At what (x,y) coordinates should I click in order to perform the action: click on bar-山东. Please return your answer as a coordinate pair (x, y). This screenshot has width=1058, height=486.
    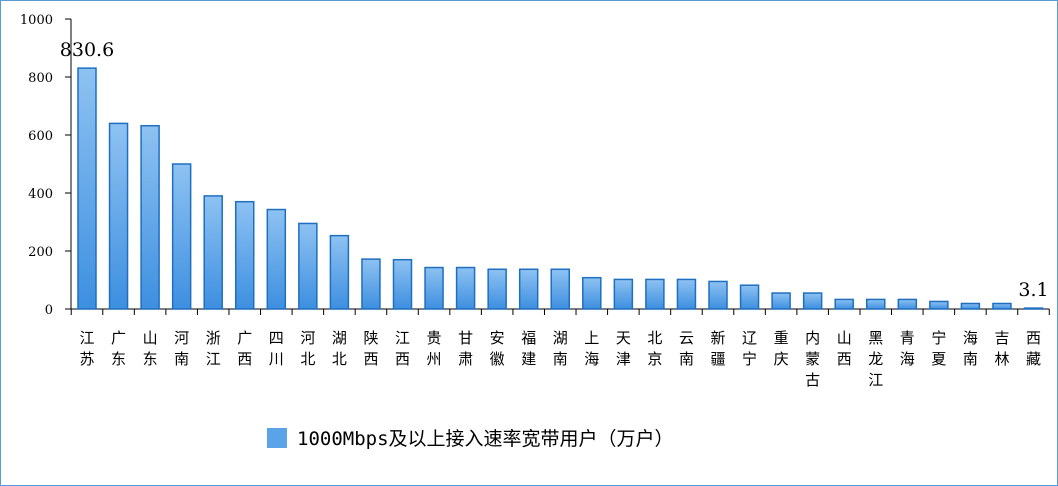
    Looking at the image, I should click on (150, 217).